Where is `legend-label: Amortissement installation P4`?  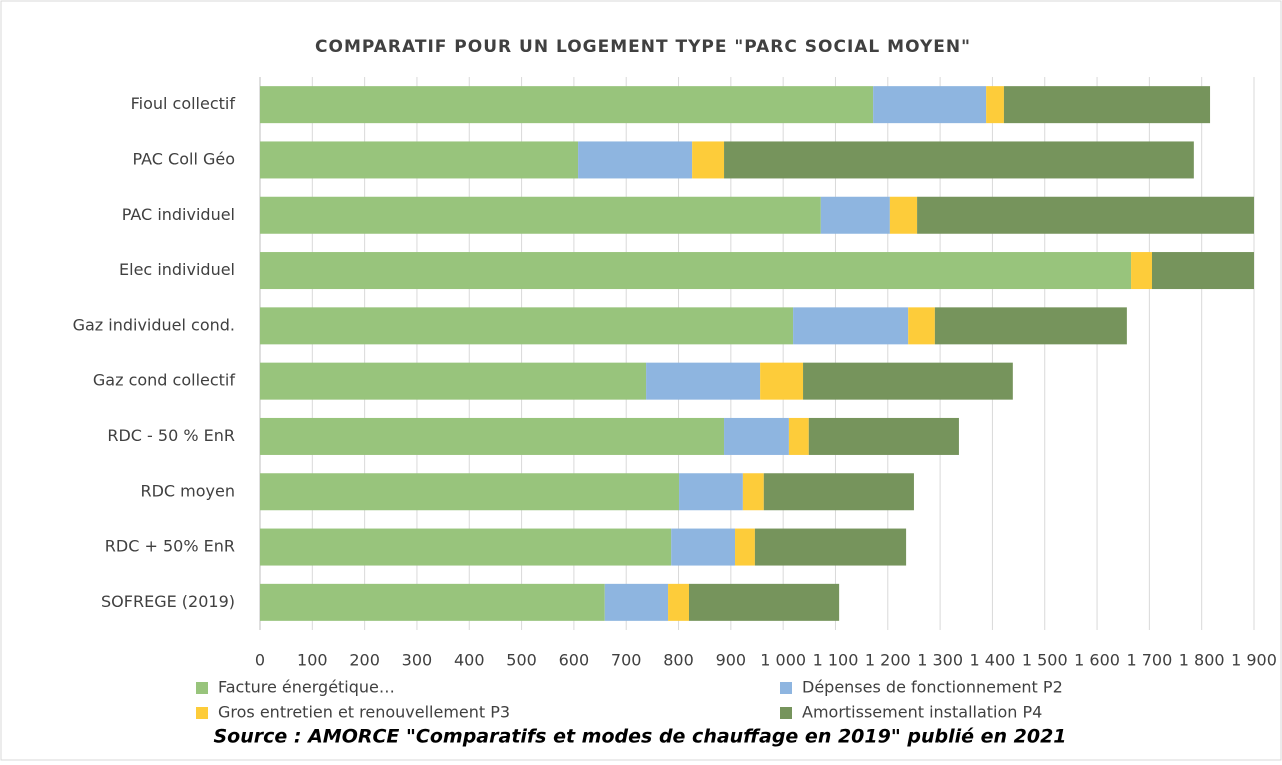
legend-label: Amortissement installation P4 is located at coordinates (922, 712).